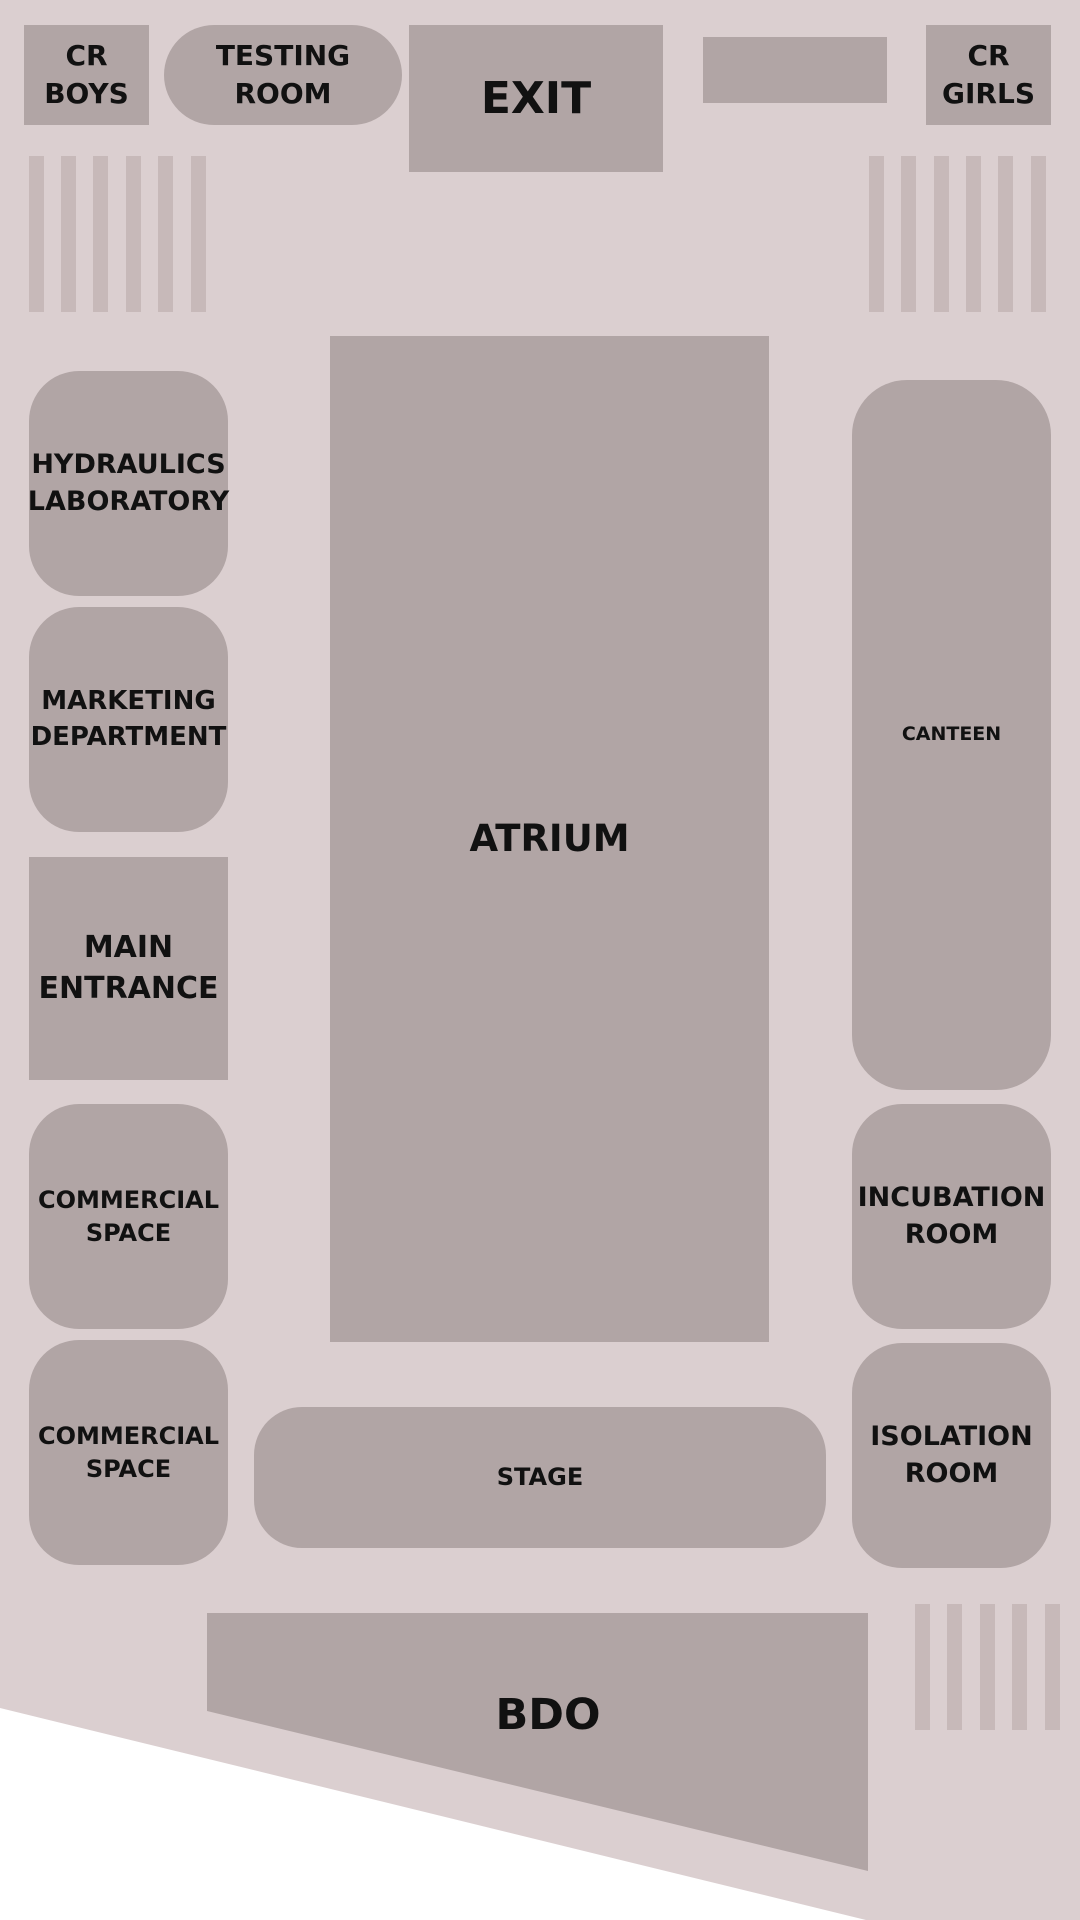  Describe the element at coordinates (128, 1200) in the screenshot. I see `commercial-space-upper-label-line1: COMMERCIAL` at that location.